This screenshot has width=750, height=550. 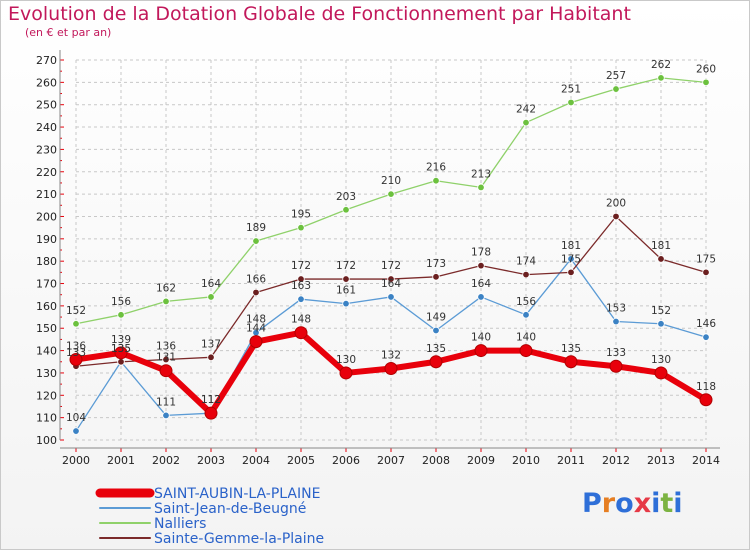 What do you see at coordinates (391, 460) in the screenshot?
I see `x-tick-label: 2007` at bounding box center [391, 460].